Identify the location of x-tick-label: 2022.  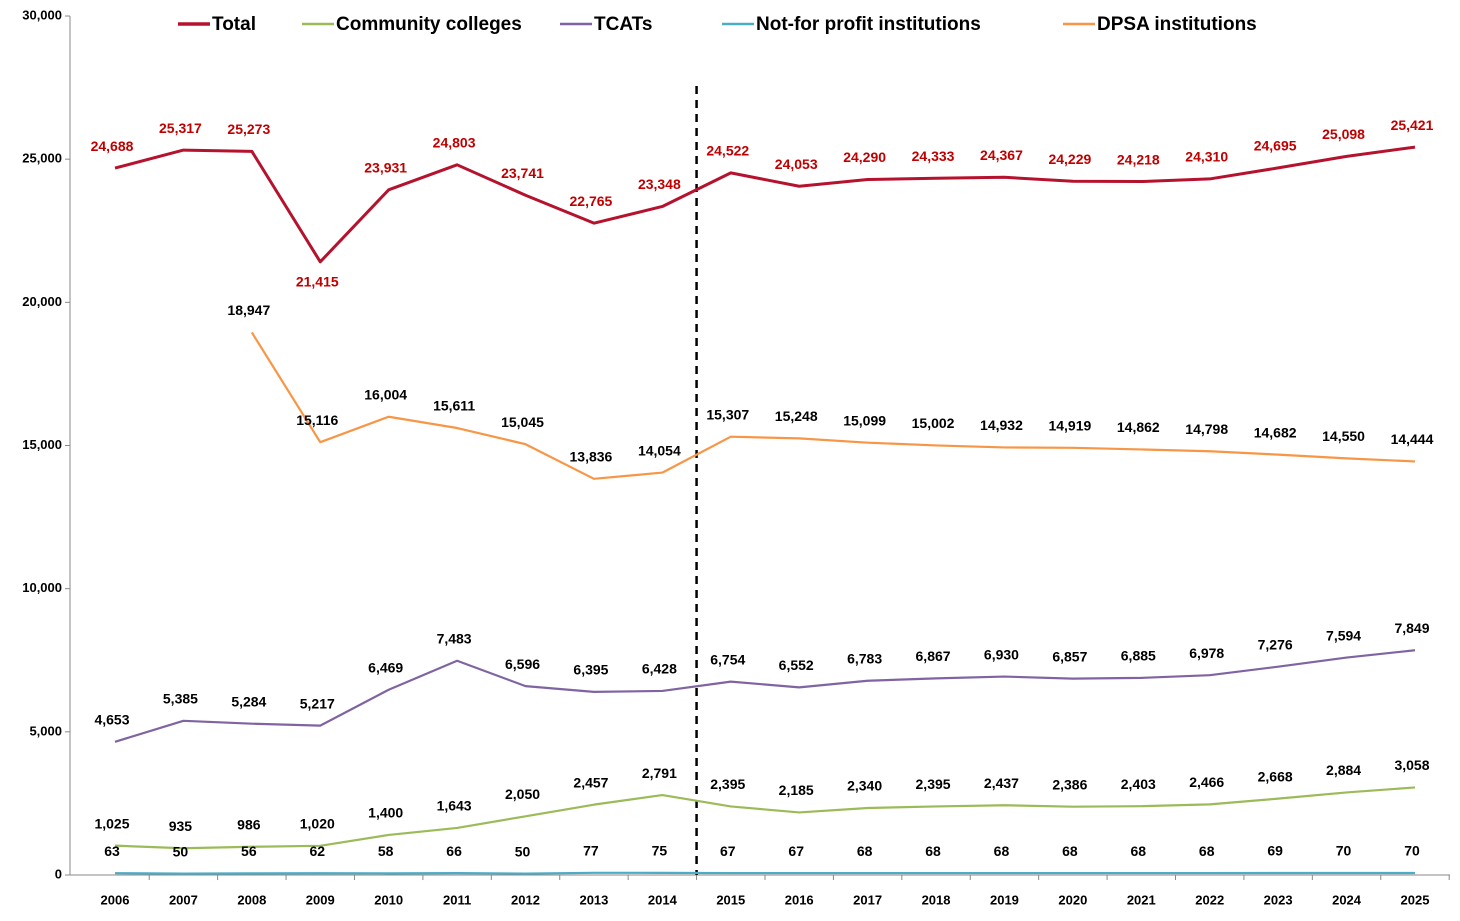
(1209, 899).